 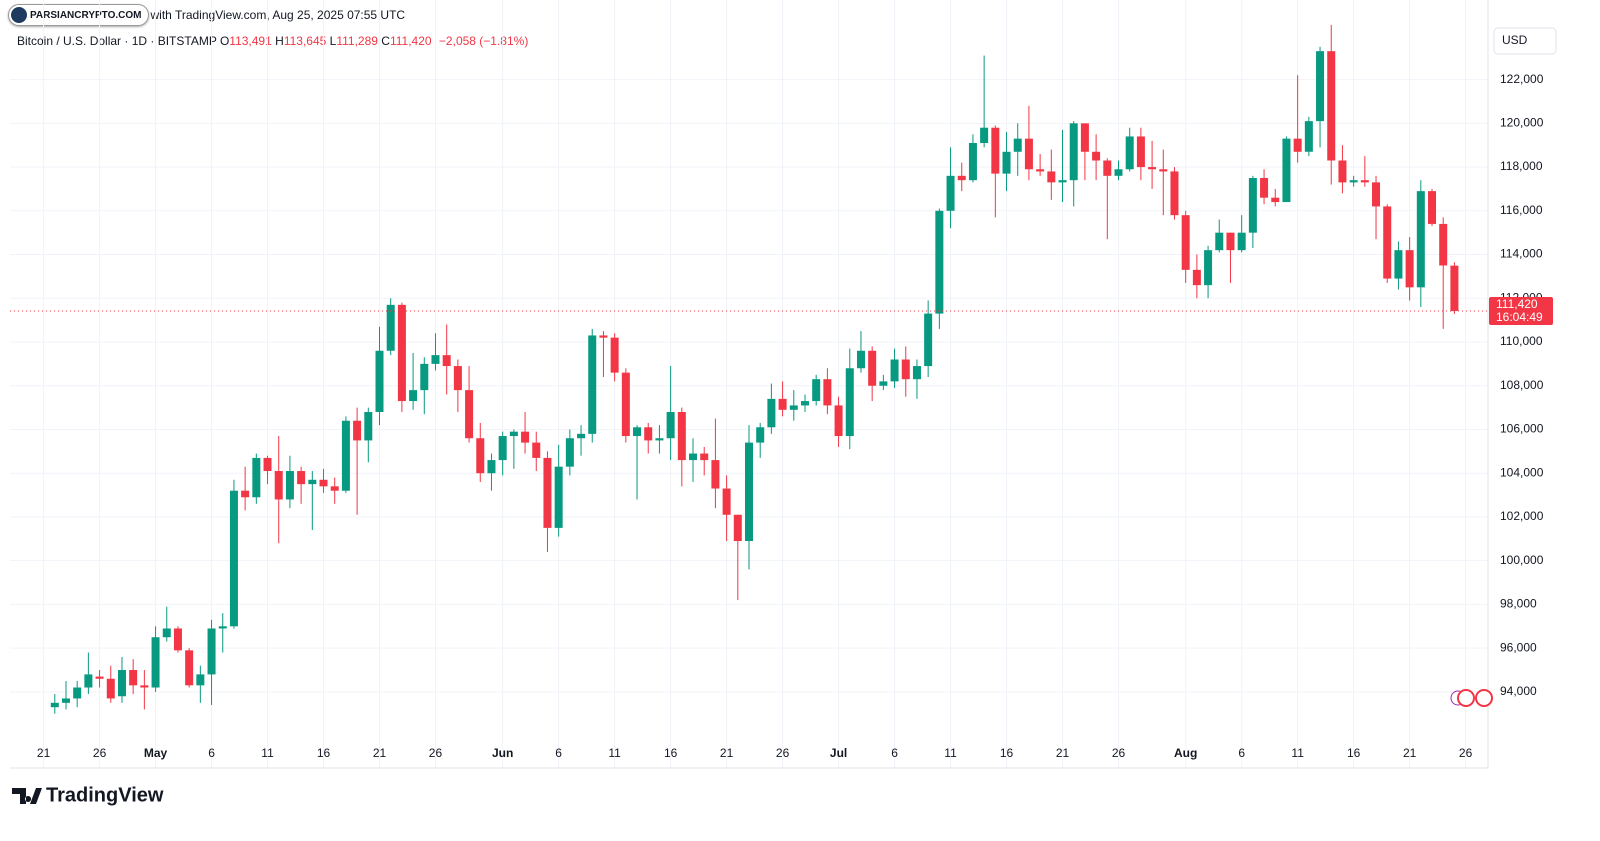 What do you see at coordinates (250, 41) in the screenshot?
I see `ohlc-value: 113,491` at bounding box center [250, 41].